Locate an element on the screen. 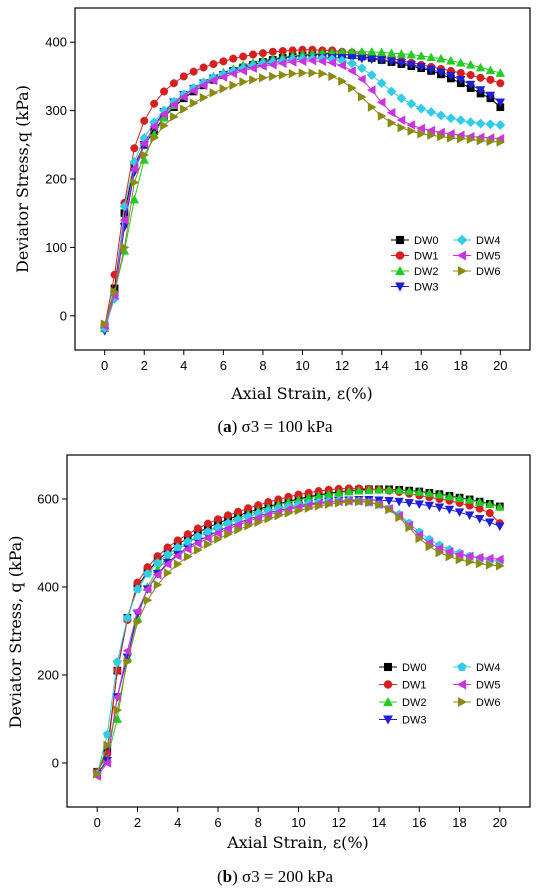 This screenshot has height=896, width=550. legend-label: DW6 is located at coordinates (488, 272).